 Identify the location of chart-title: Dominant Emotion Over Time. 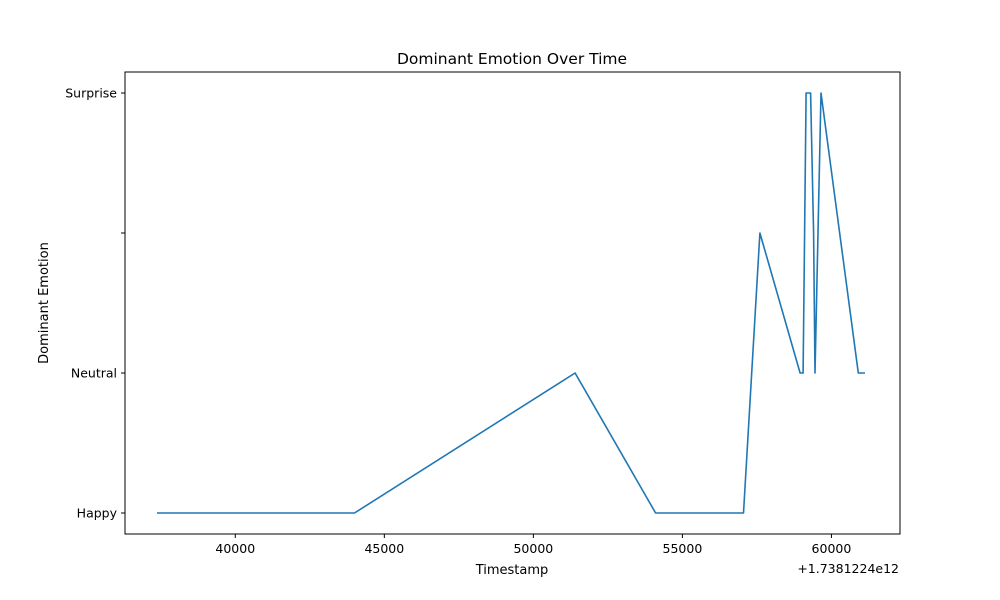
(512, 59).